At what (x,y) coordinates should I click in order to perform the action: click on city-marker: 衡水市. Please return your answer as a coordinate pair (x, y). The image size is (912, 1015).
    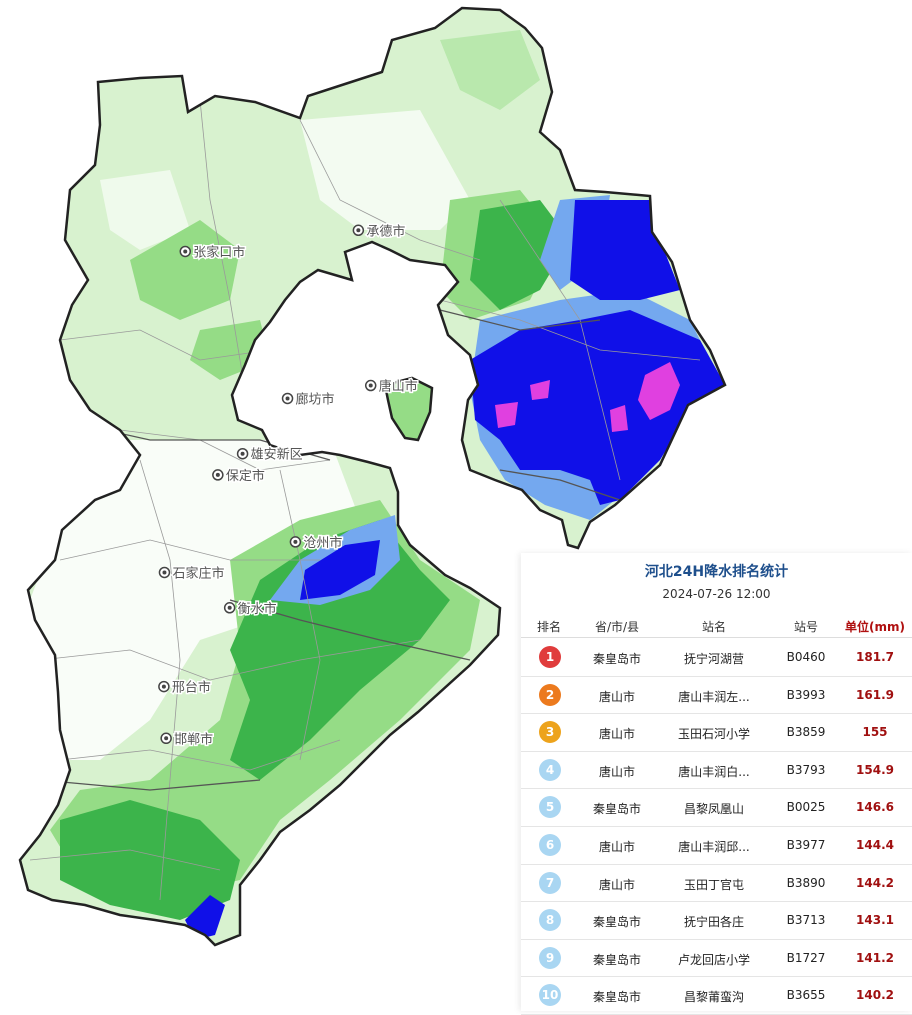
    Looking at the image, I should click on (250, 608).